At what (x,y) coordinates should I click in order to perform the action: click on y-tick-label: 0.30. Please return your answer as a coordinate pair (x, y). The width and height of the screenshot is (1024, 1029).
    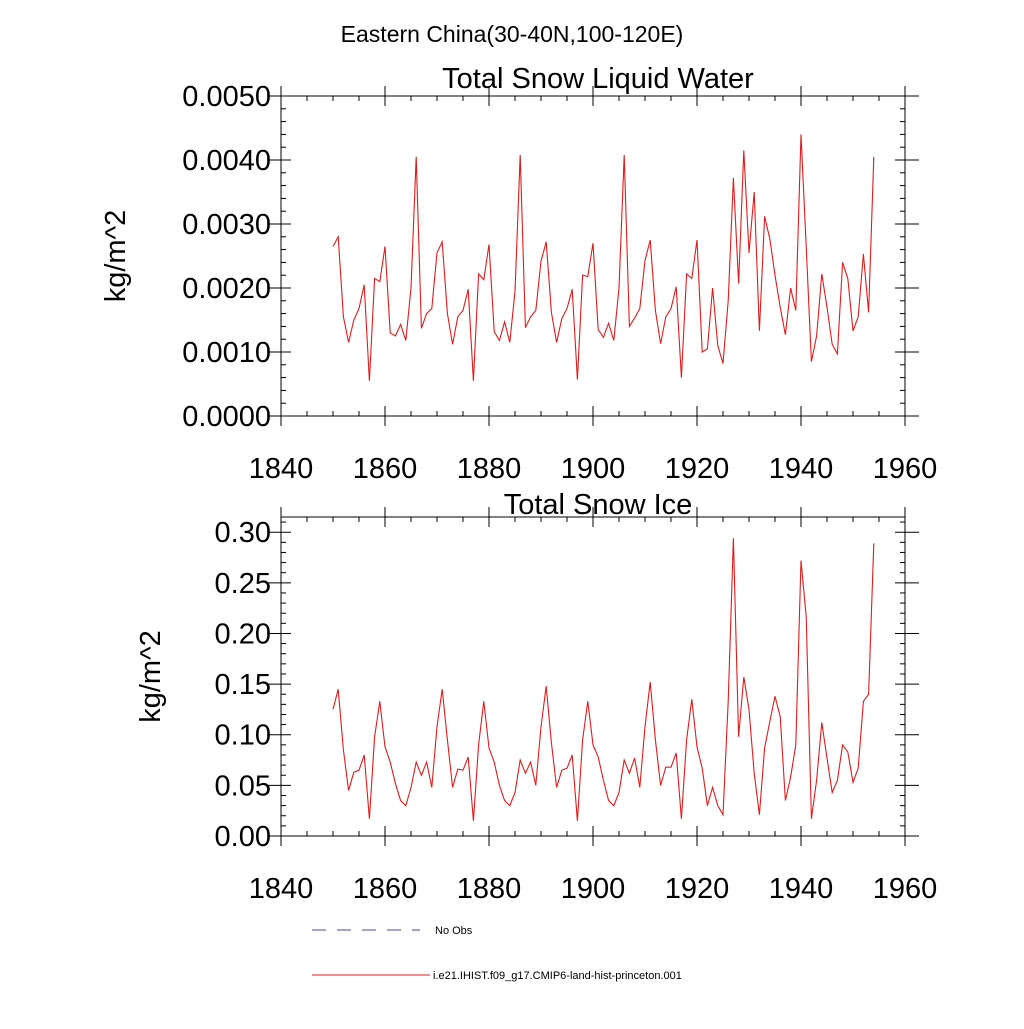
    Looking at the image, I should click on (243, 533).